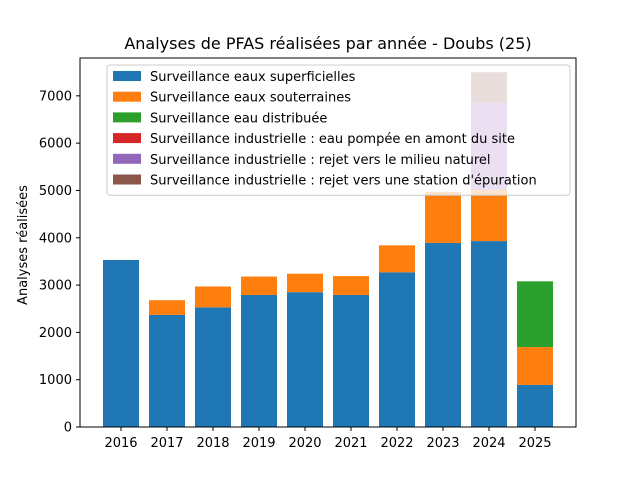 This screenshot has width=640, height=480. Describe the element at coordinates (258, 443) in the screenshot. I see `x-tick-label: 2019` at that location.